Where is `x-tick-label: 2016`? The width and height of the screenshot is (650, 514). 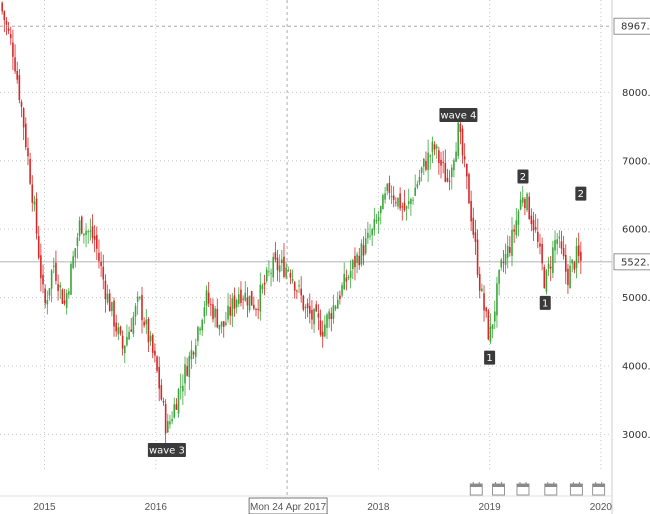 x-tick-label: 2016 is located at coordinates (156, 507).